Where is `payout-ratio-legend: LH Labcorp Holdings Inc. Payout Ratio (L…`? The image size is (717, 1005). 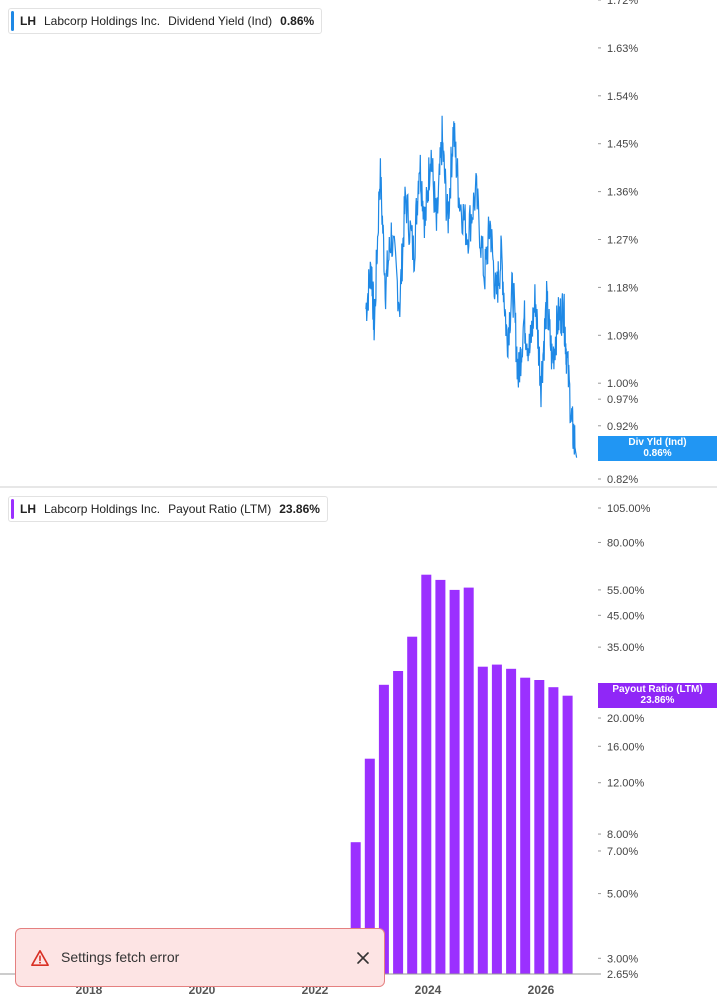
payout-ratio-legend: LH Labcorp Holdings Inc. Payout Ratio (L… is located at coordinates (168, 509).